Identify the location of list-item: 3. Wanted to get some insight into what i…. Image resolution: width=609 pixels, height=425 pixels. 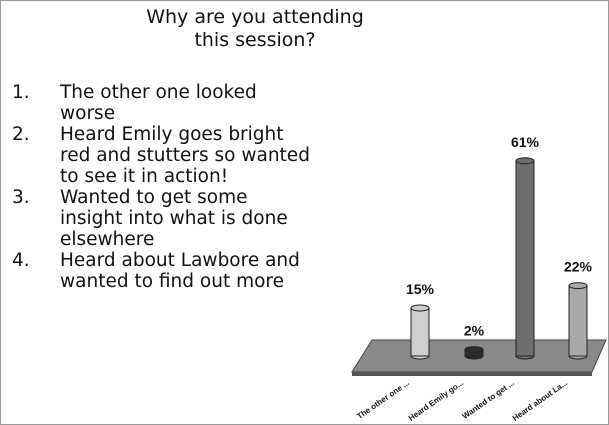
(167, 218).